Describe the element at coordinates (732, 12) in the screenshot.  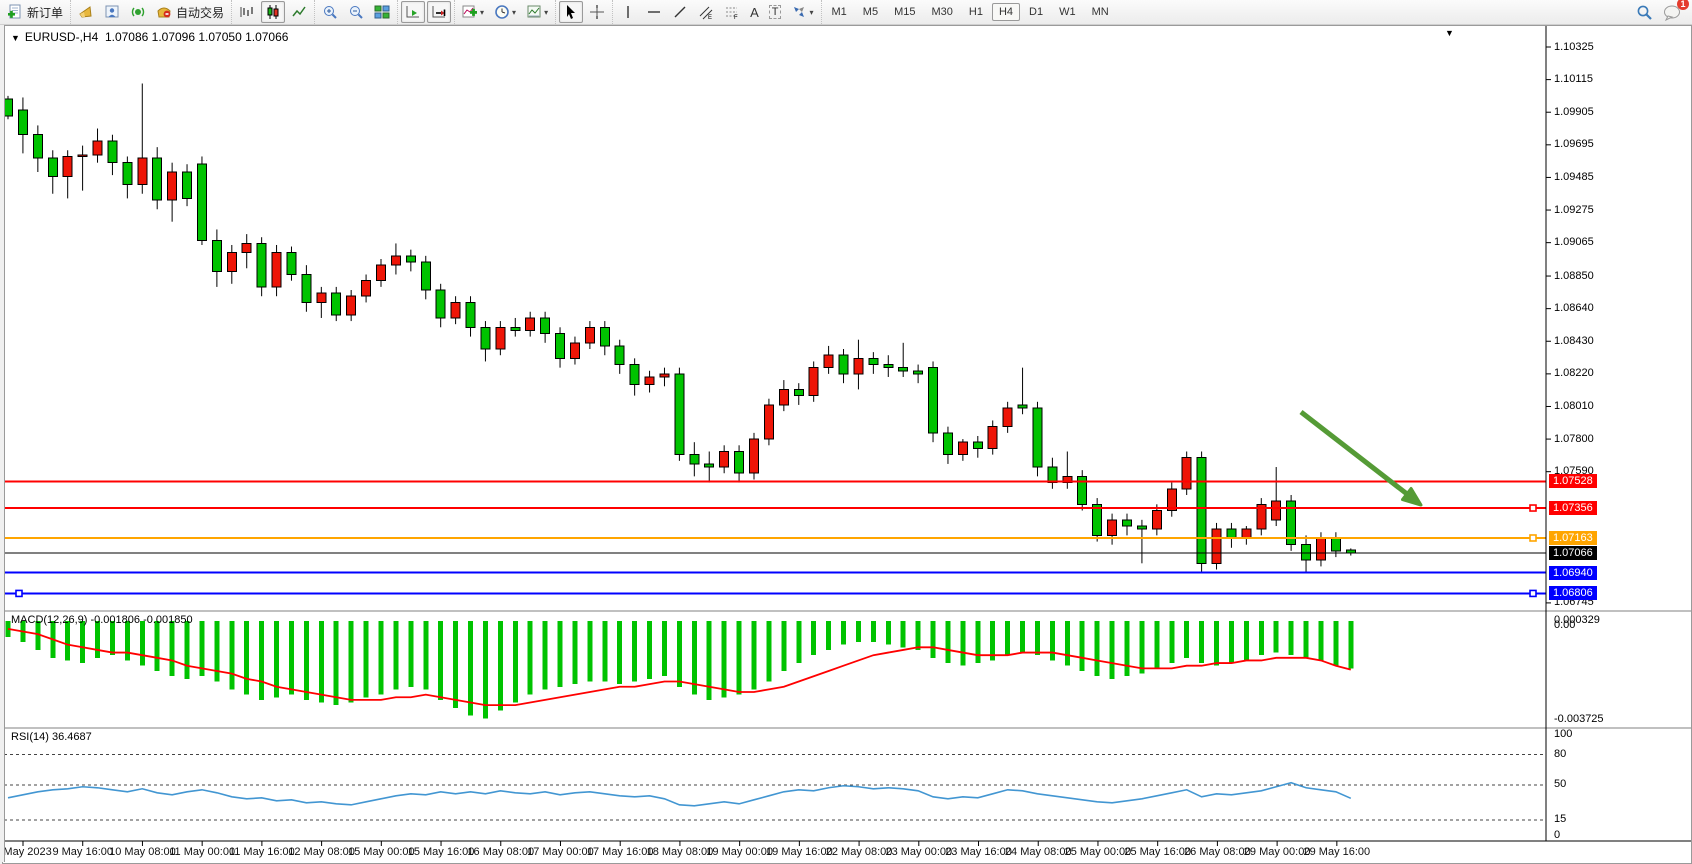
I see `fibonacci-tool-button: F` at that location.